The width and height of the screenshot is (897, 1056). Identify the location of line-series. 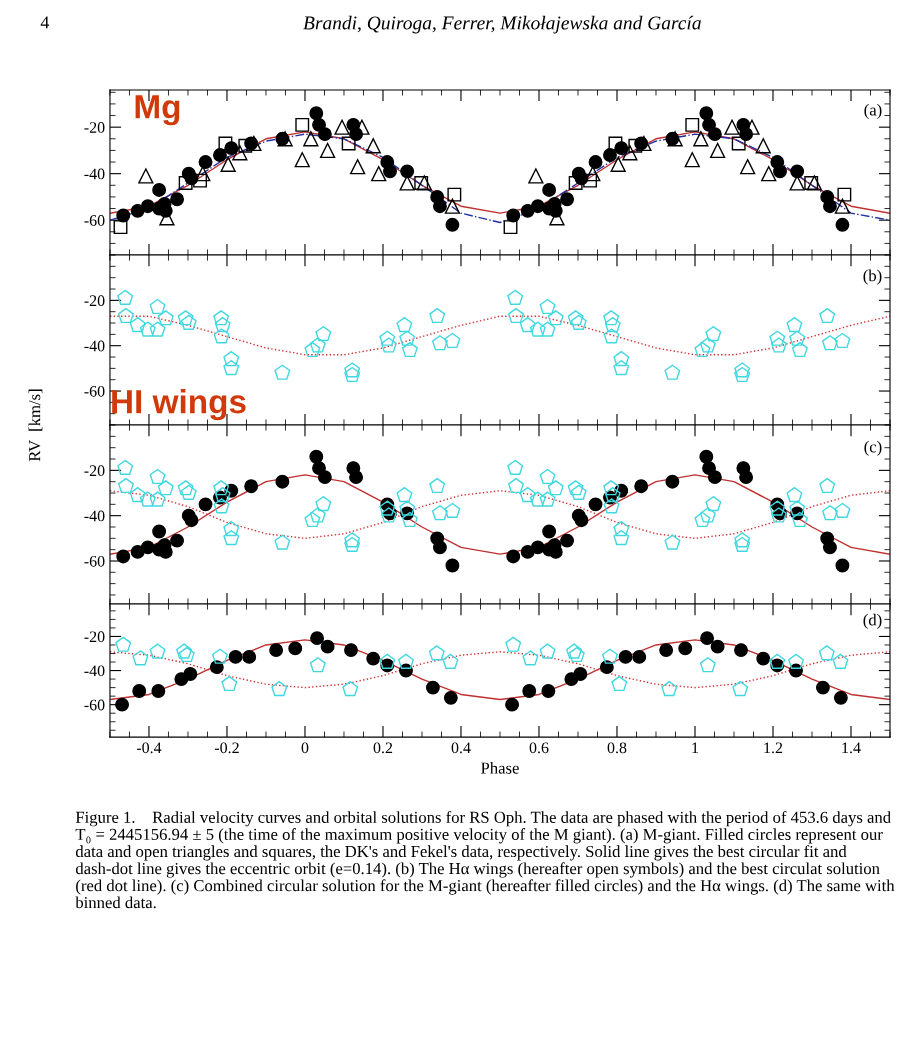
(499, 514).